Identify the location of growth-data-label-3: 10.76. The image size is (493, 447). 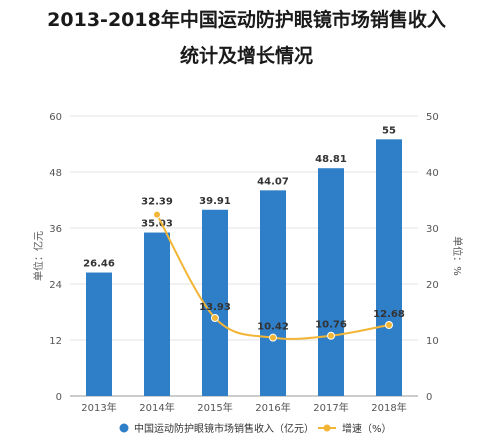
(331, 325).